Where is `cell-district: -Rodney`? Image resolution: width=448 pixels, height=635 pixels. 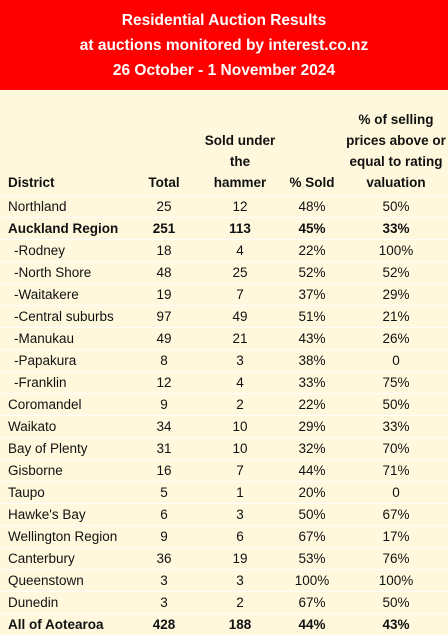
cell-district: -Rodney is located at coordinates (64, 249).